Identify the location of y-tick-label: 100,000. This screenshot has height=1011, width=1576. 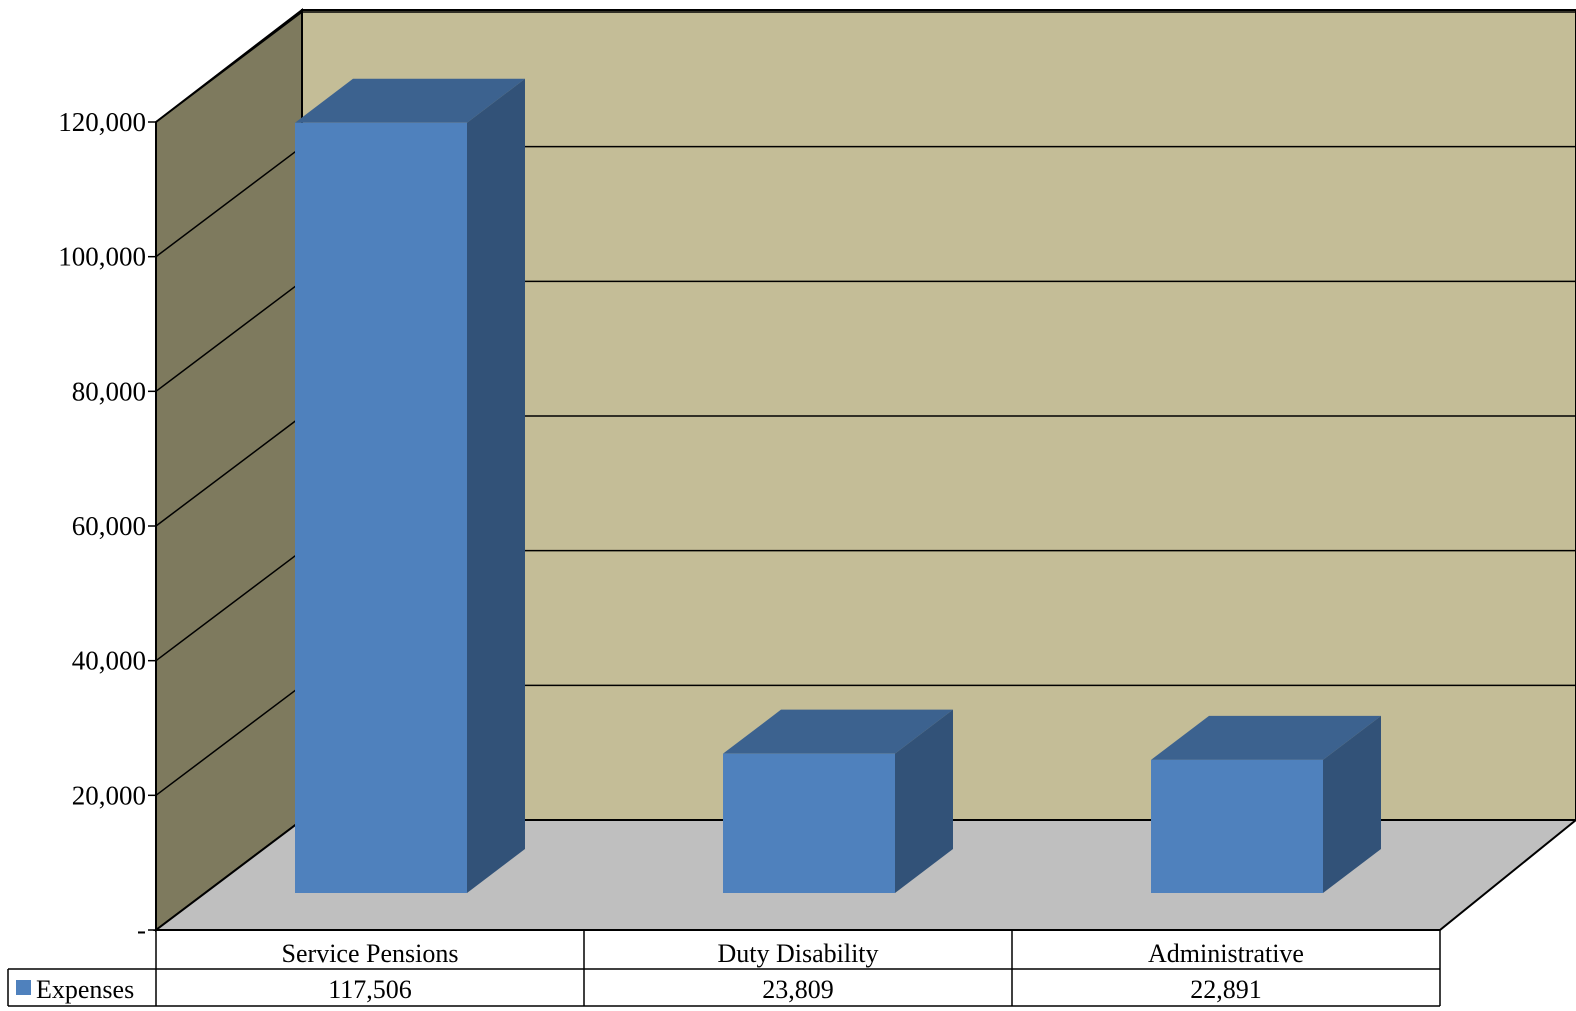
(102, 257).